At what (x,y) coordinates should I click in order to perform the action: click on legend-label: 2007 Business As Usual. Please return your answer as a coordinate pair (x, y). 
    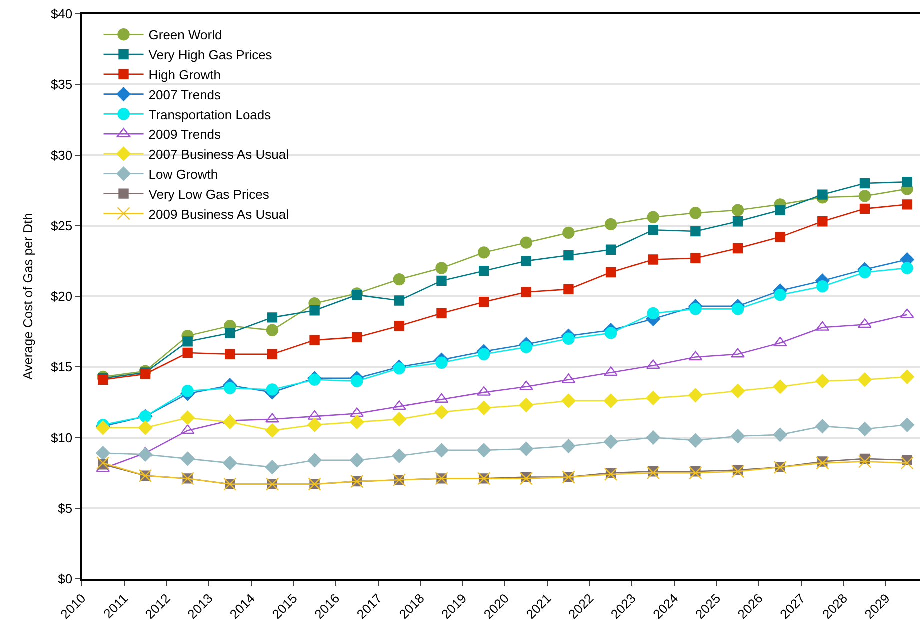
    Looking at the image, I should click on (219, 154).